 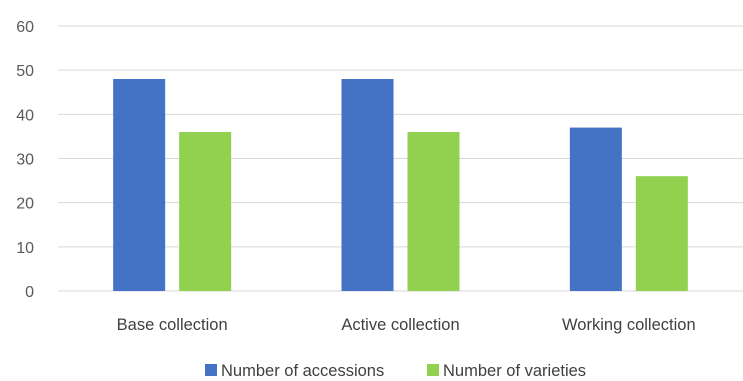 I want to click on y-axis-tick-labels: 0 10 20 30 40 50 60, so click(x=25, y=160).